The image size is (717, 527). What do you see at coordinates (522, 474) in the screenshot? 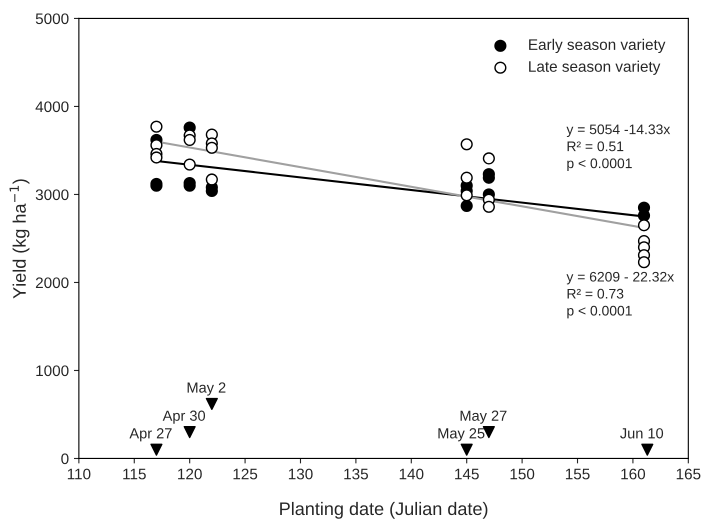
I see `x-tick-label: 150` at bounding box center [522, 474].